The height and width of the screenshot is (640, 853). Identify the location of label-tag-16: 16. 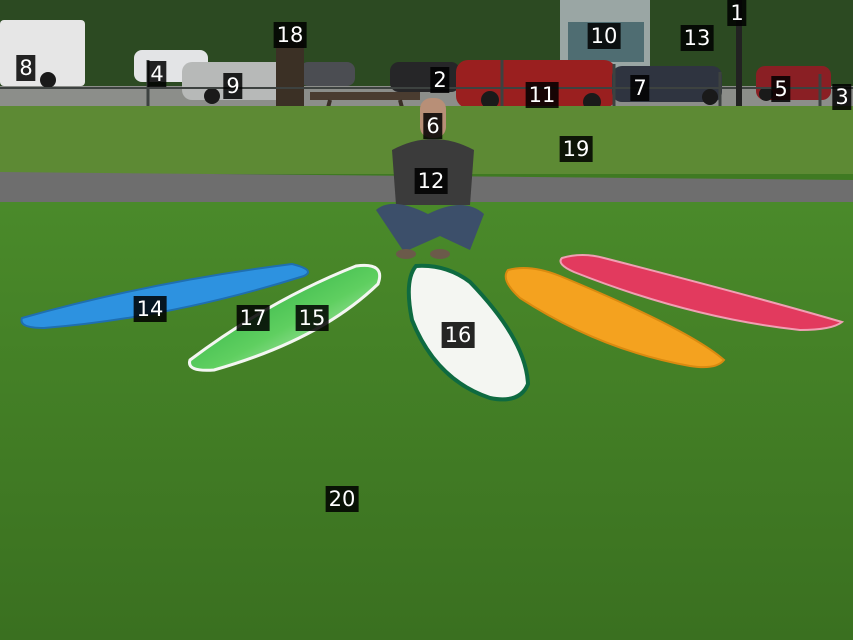
(458, 335).